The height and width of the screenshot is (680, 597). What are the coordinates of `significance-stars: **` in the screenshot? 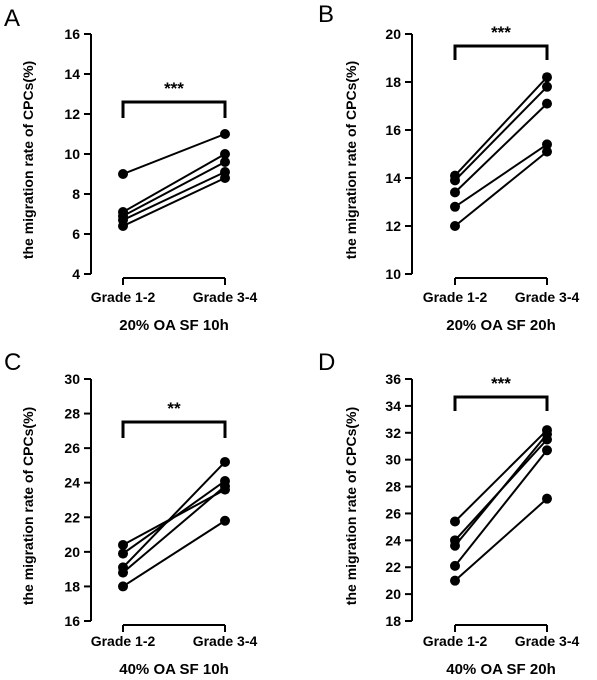 It's located at (174, 408).